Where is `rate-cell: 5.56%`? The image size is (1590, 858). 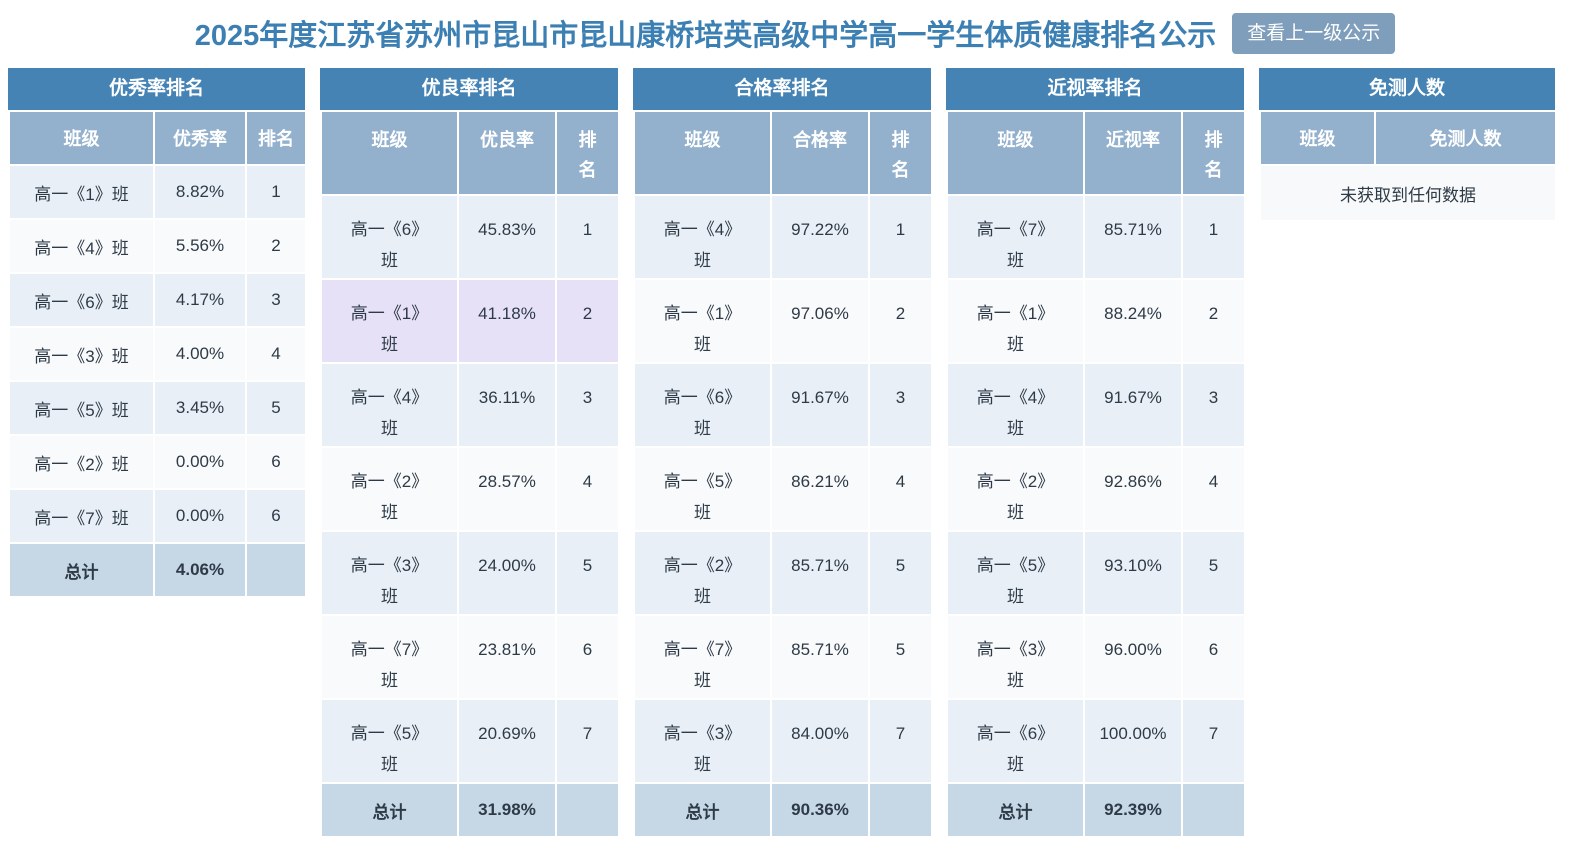 rate-cell: 5.56% is located at coordinates (200, 246).